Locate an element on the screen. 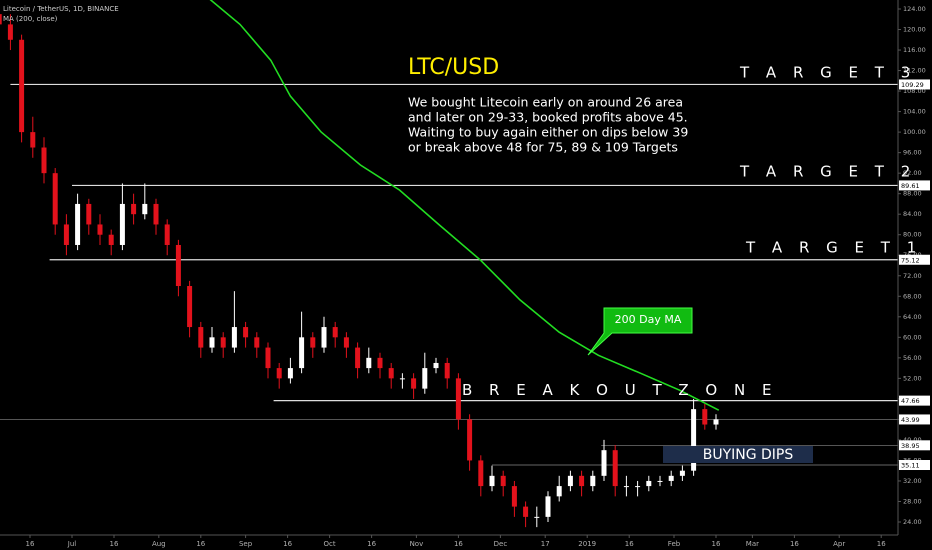 The image size is (932, 550). x-tick-label: Sep is located at coordinates (246, 544).